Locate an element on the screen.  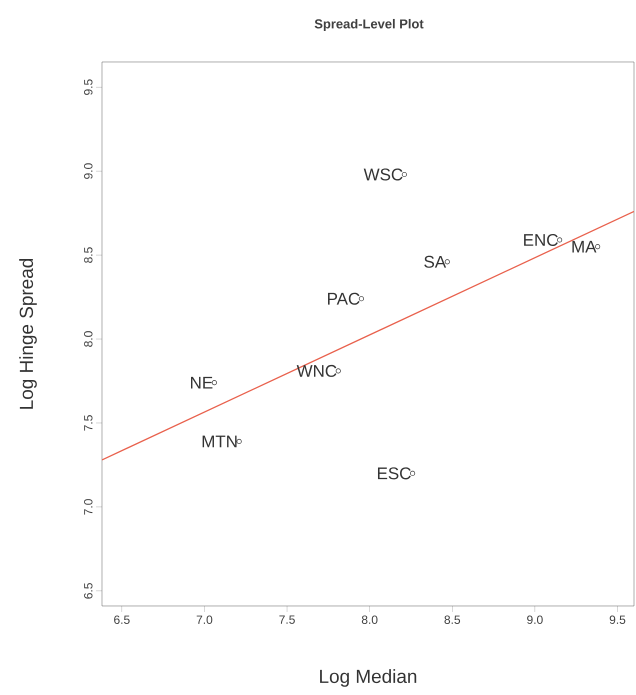
annotation: MA is located at coordinates (584, 246).